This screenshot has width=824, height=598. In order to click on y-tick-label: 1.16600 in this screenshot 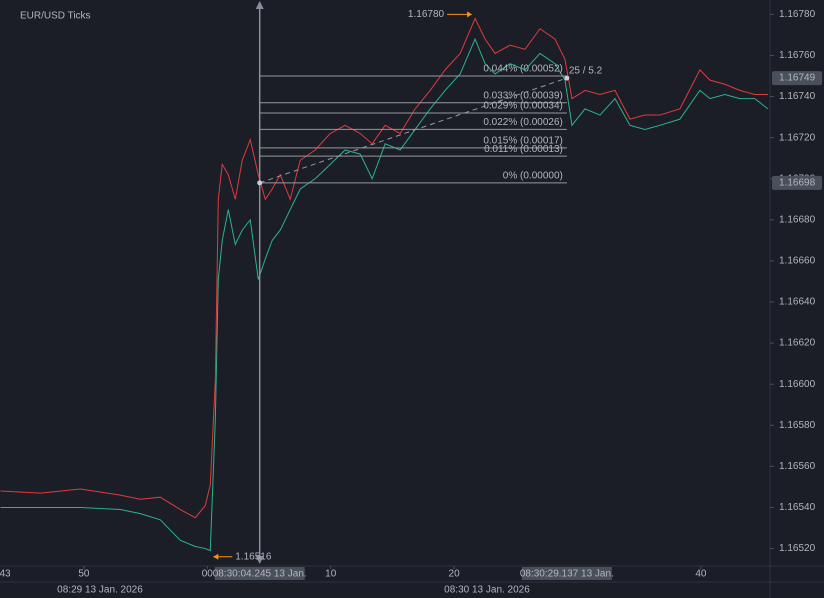, I will do `click(797, 384)`.